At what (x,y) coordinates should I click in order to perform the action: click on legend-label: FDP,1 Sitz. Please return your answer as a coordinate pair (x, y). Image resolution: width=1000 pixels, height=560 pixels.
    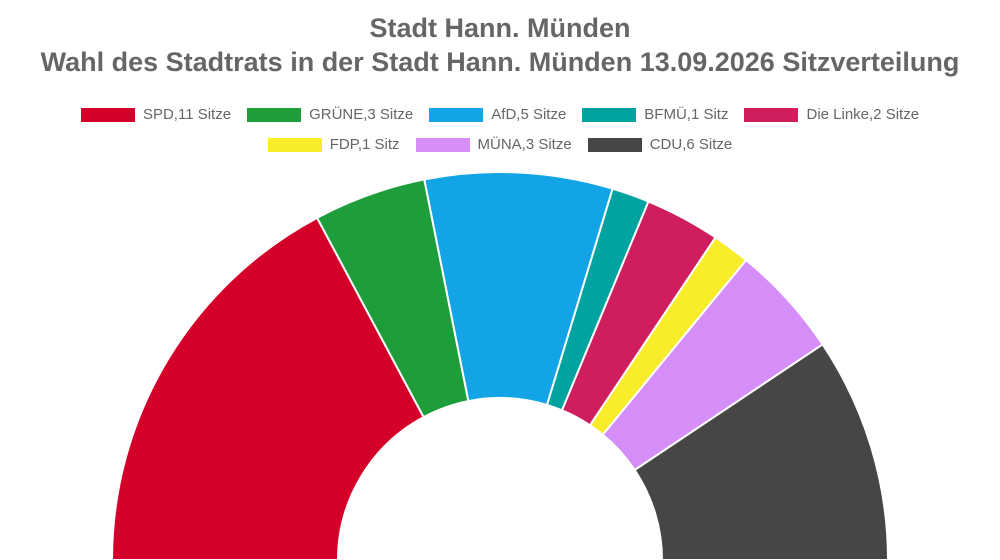
    Looking at the image, I should click on (364, 144).